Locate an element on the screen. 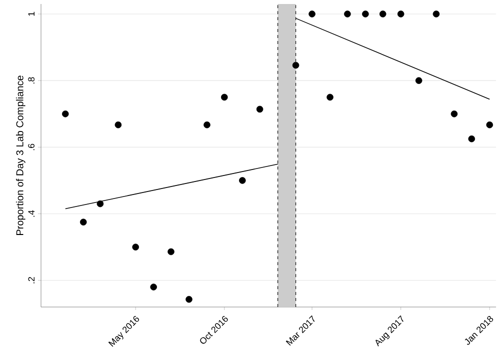  y-tick-label: .8 is located at coordinates (31, 80).